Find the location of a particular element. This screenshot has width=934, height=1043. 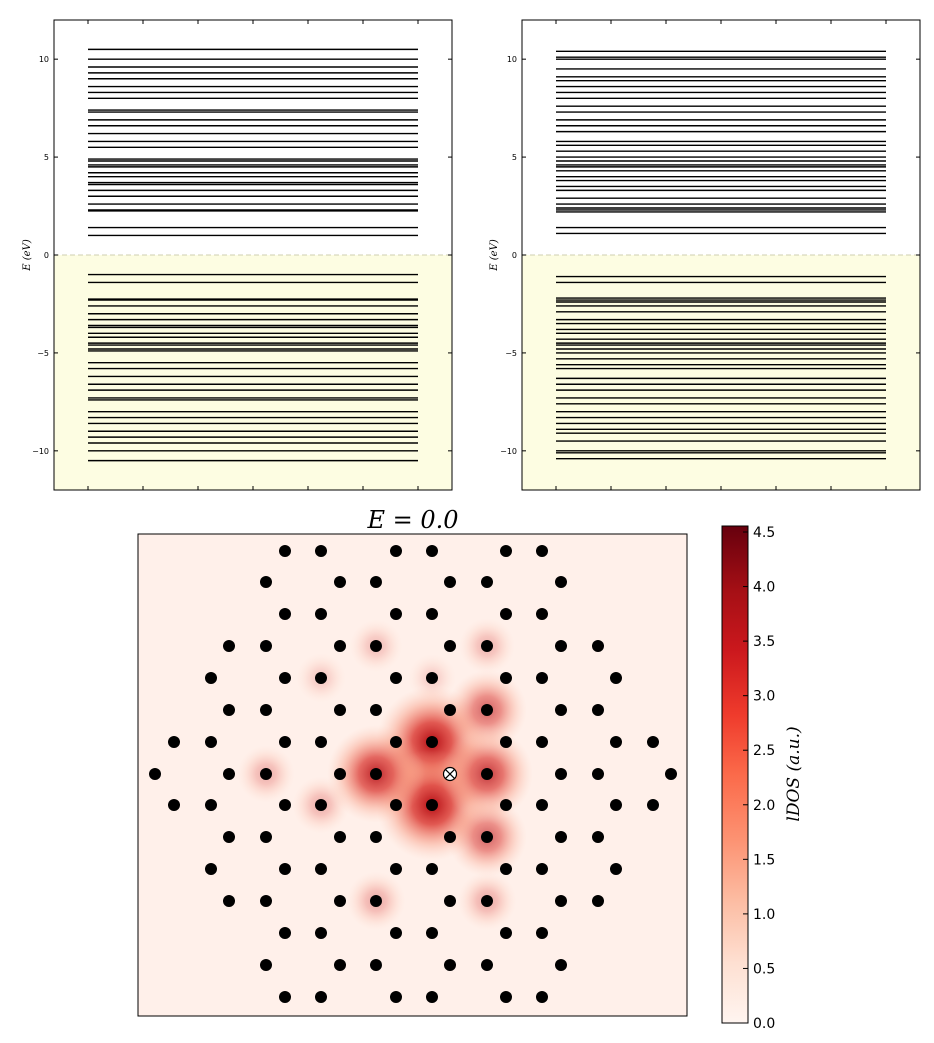

colorbar-tick-label: 0.5 is located at coordinates (764, 969).